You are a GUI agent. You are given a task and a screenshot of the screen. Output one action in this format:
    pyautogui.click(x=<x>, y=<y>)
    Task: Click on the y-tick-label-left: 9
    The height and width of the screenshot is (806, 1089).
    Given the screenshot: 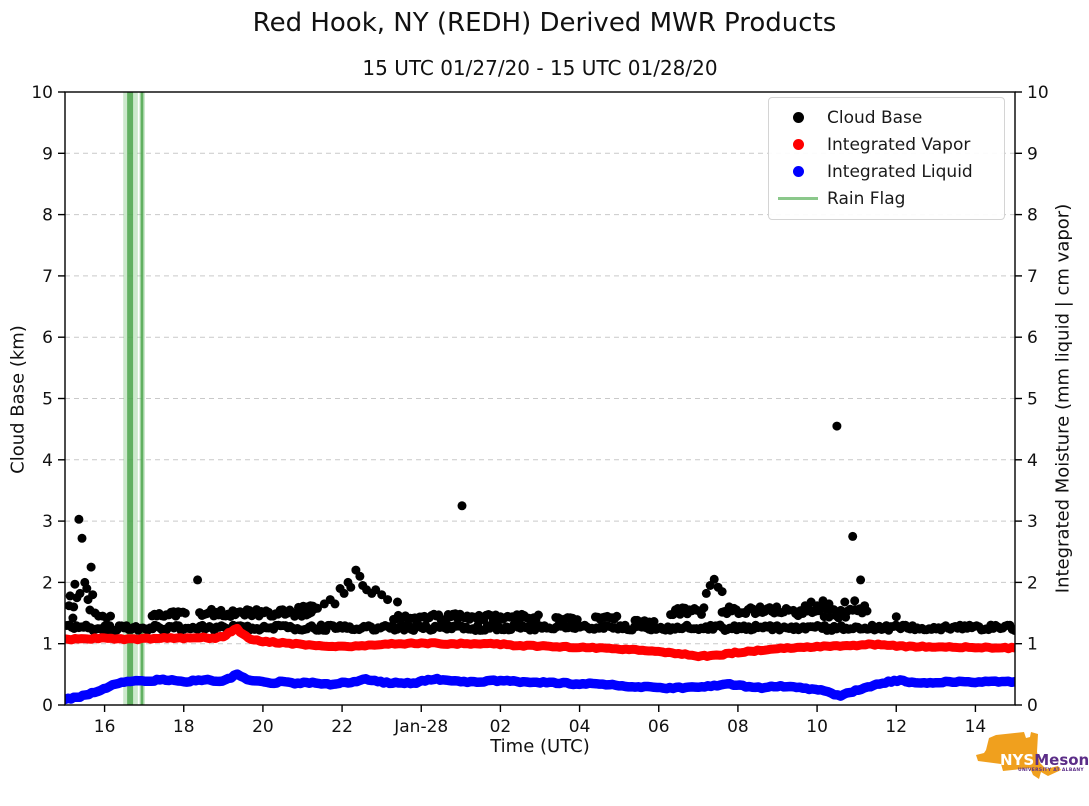 What is the action you would take?
    pyautogui.click(x=47, y=154)
    